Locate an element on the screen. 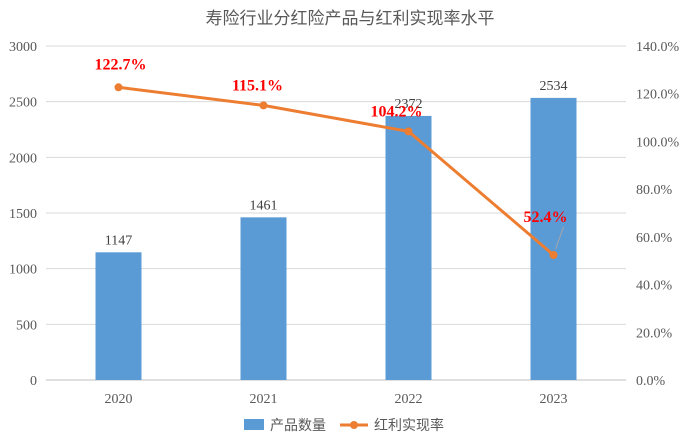 This screenshot has width=700, height=444. legend-label: 红利实现率 is located at coordinates (409, 425).